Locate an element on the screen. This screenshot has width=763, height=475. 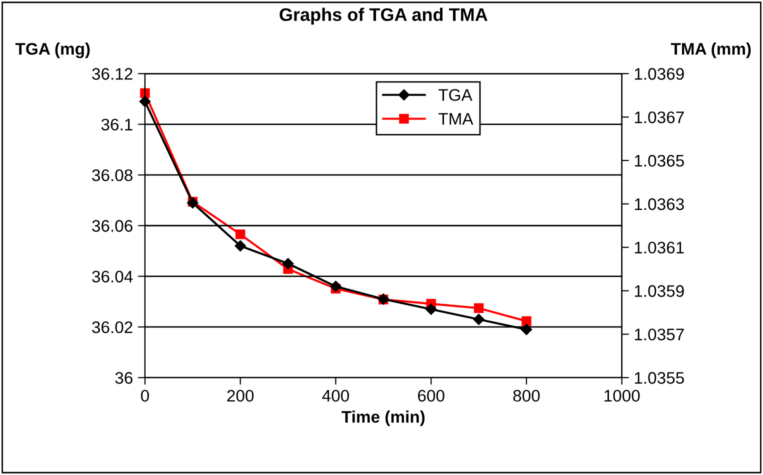
y-tick-label: 36.04 is located at coordinates (112, 276).